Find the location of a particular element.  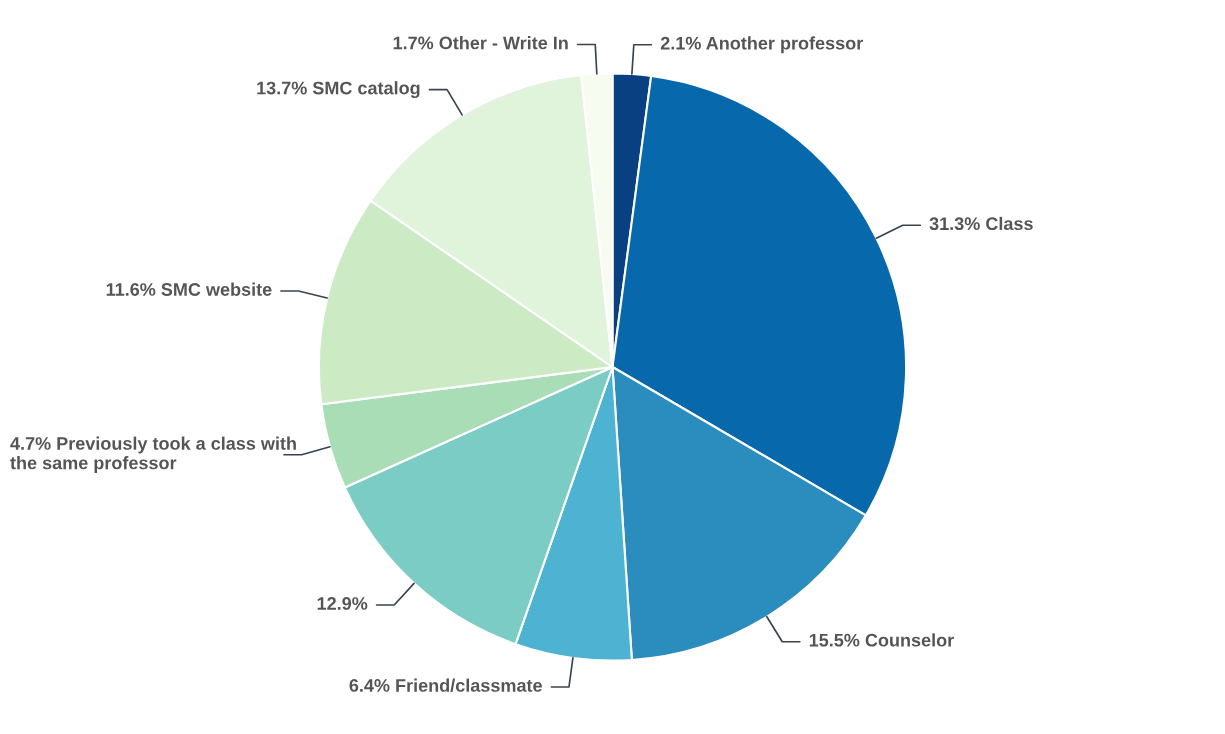

slice-label: 6.4% Friend/classmate is located at coordinates (445, 685).